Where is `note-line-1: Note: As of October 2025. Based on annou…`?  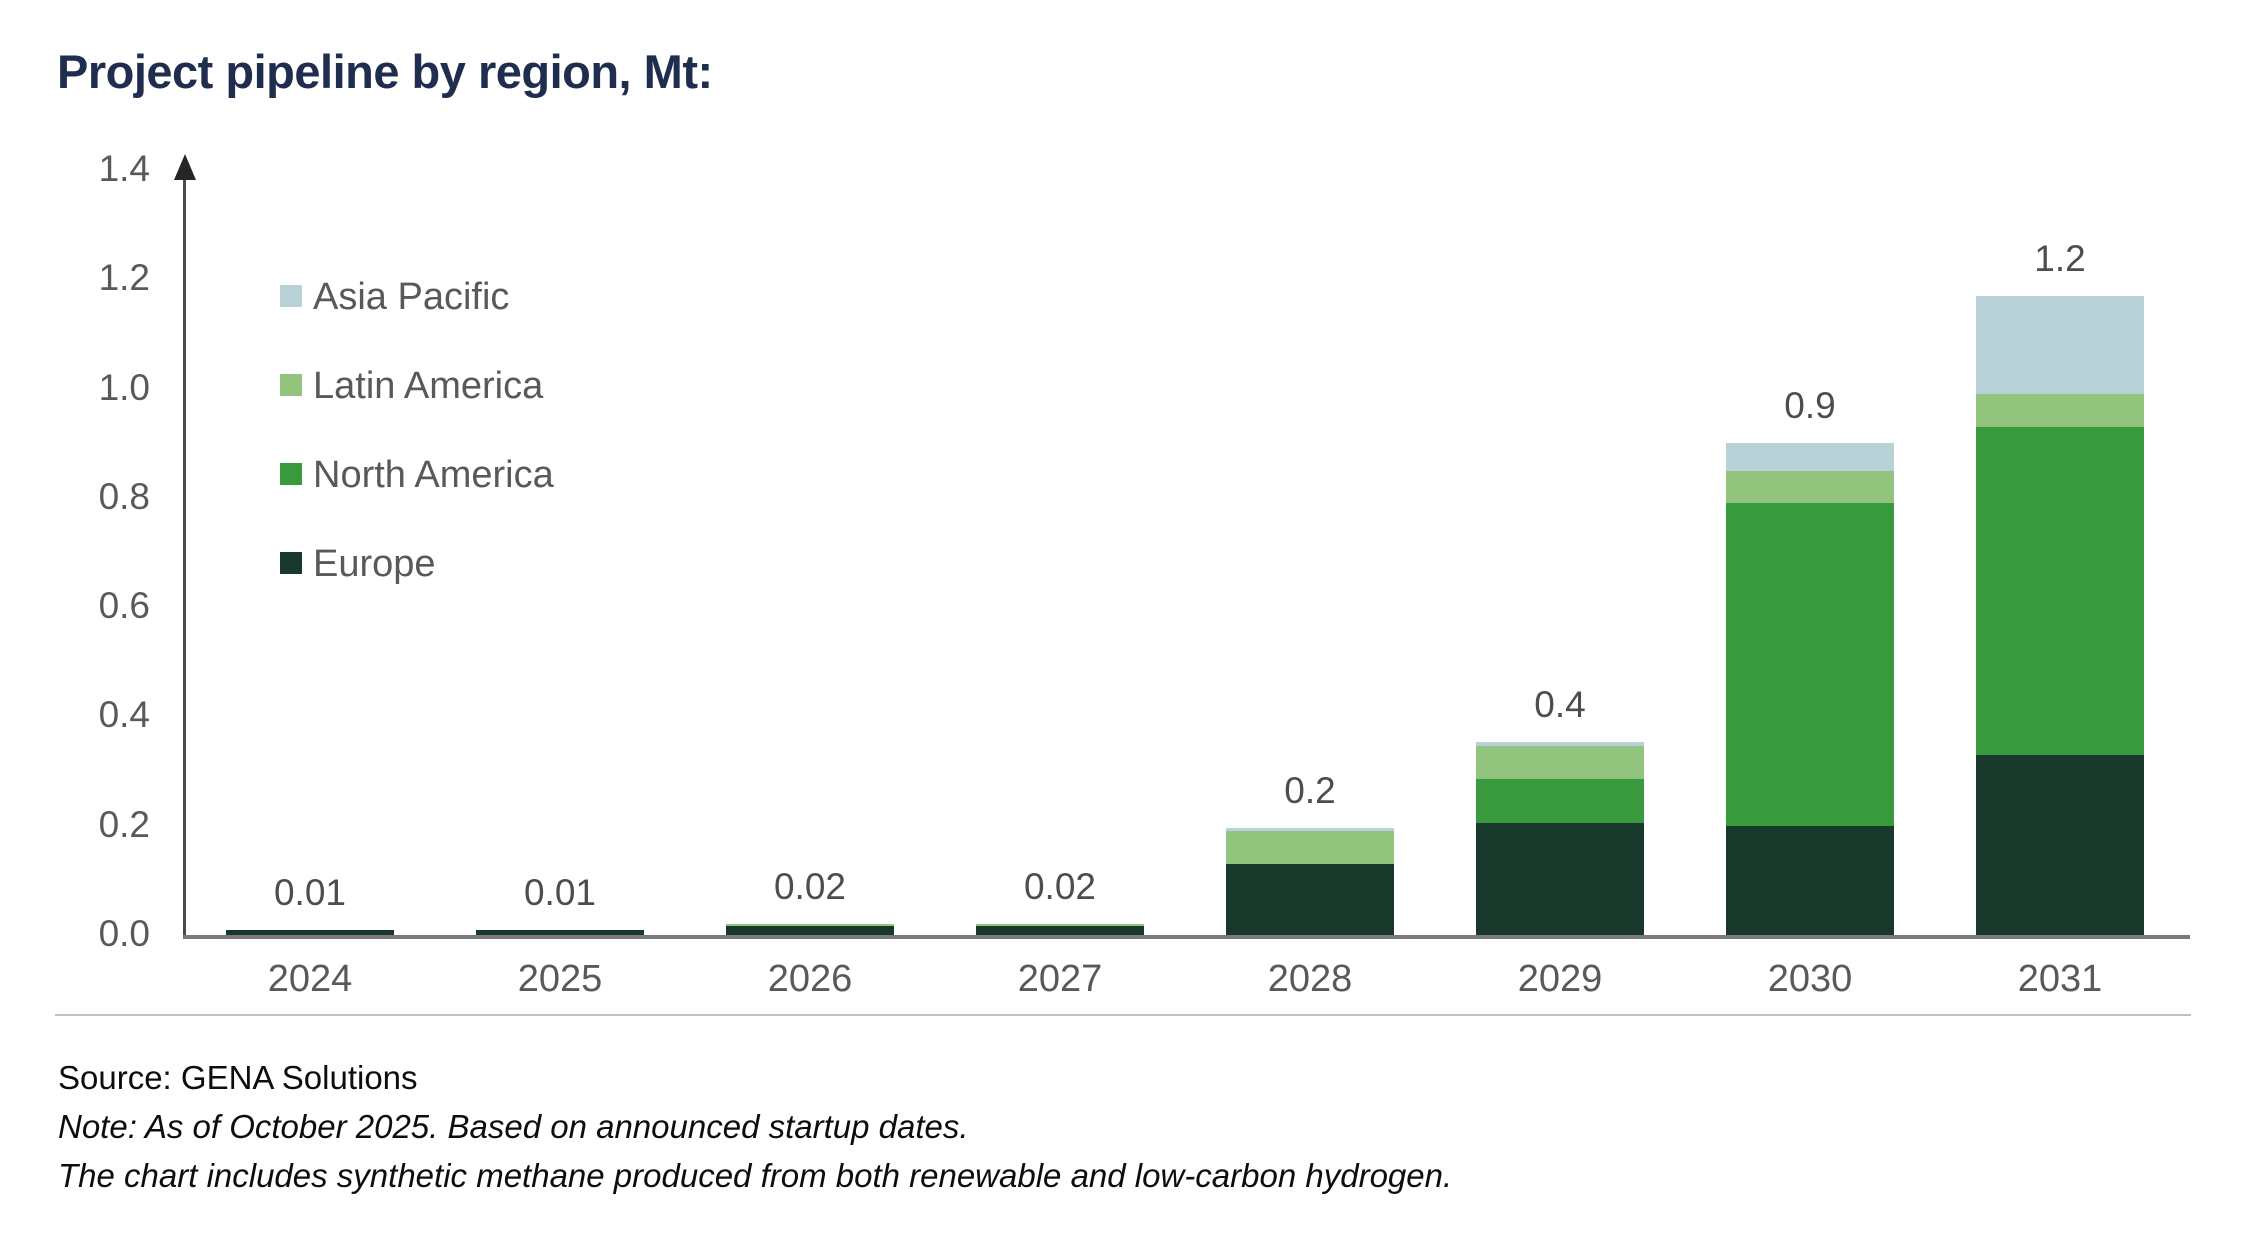 note-line-1: Note: As of October 2025. Based on annou… is located at coordinates (513, 1126).